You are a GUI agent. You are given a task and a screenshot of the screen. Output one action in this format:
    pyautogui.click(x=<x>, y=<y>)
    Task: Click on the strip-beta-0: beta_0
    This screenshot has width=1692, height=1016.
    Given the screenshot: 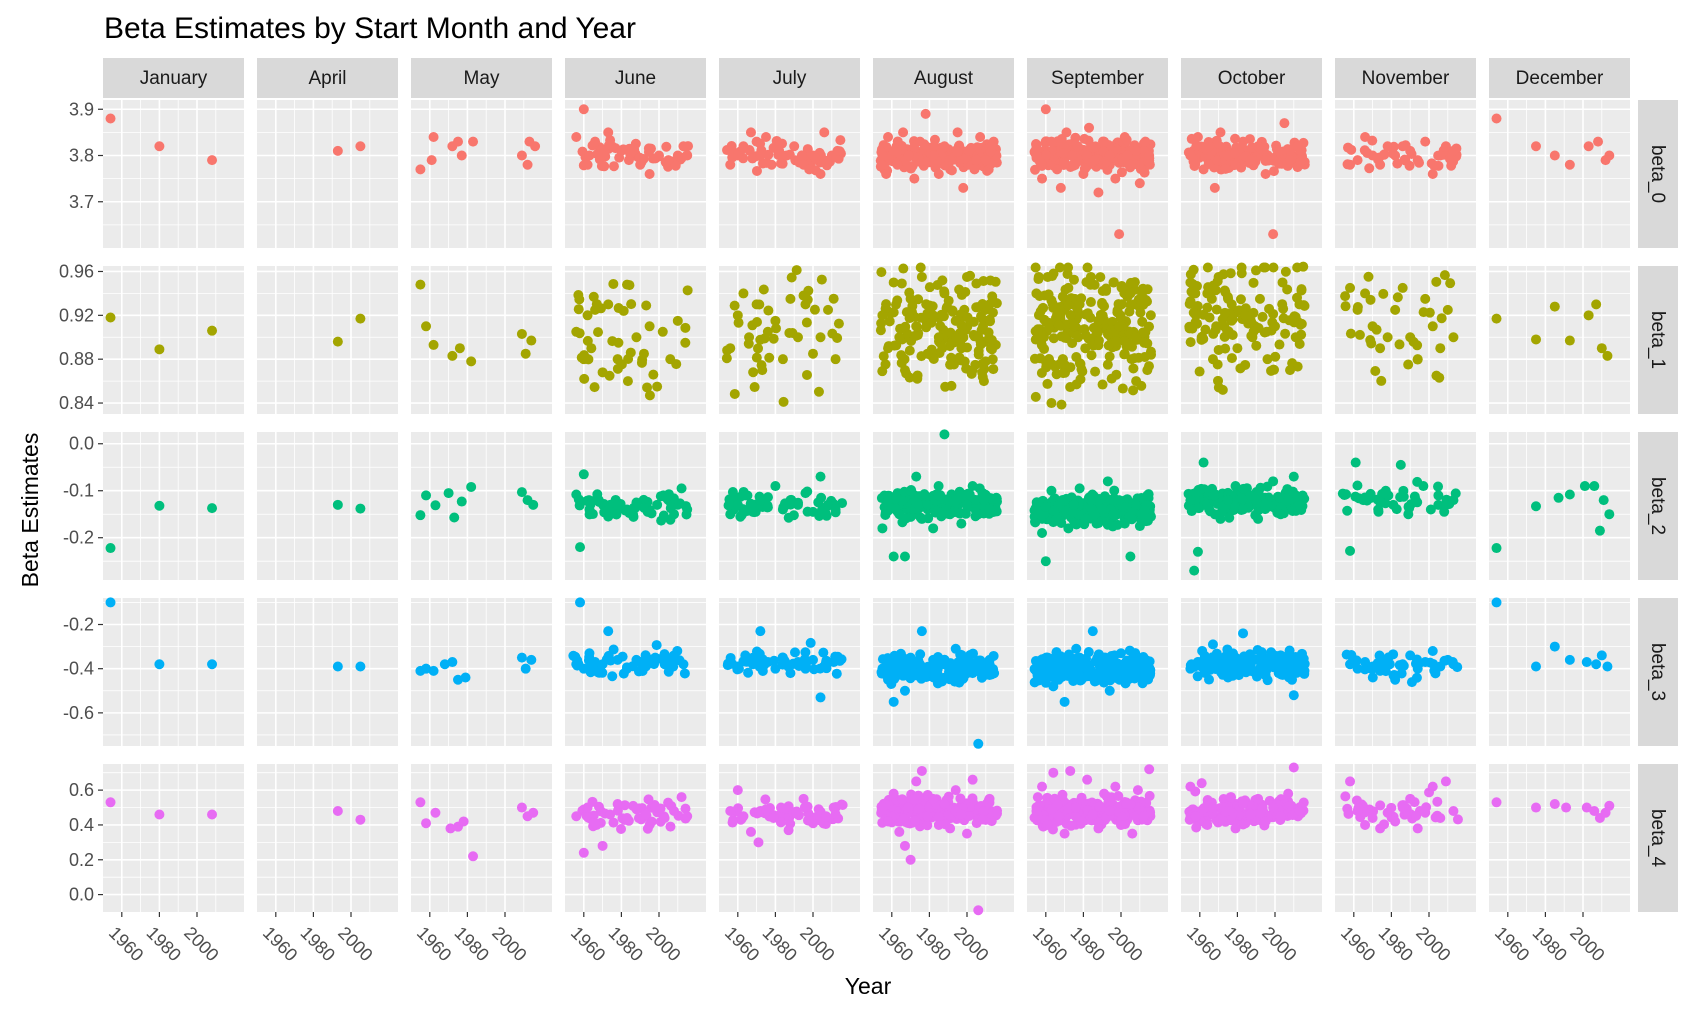 What is the action you would take?
    pyautogui.click(x=1658, y=174)
    